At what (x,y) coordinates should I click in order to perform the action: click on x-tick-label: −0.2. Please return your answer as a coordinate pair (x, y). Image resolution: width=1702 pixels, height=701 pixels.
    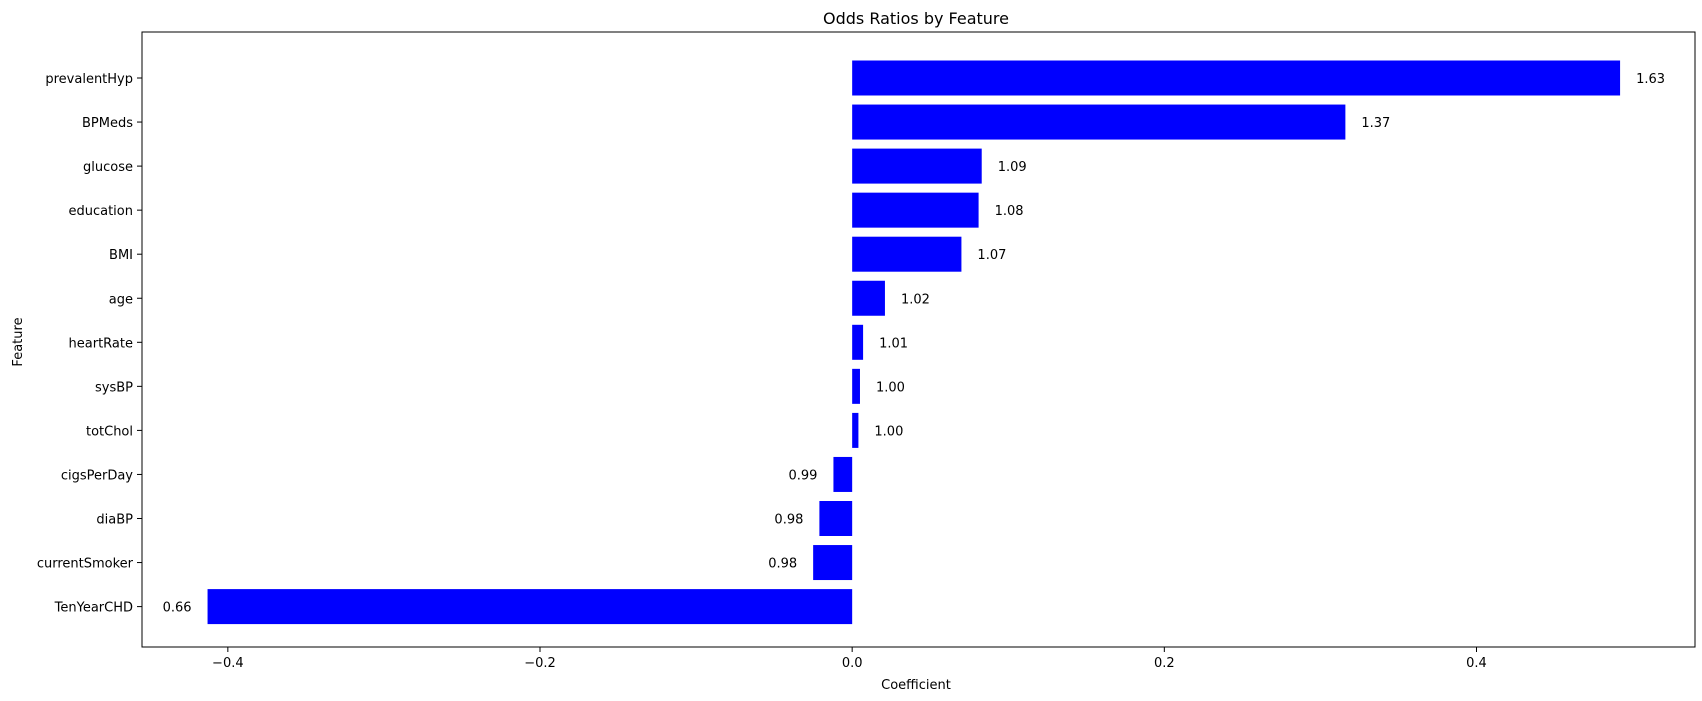
    Looking at the image, I should click on (540, 663).